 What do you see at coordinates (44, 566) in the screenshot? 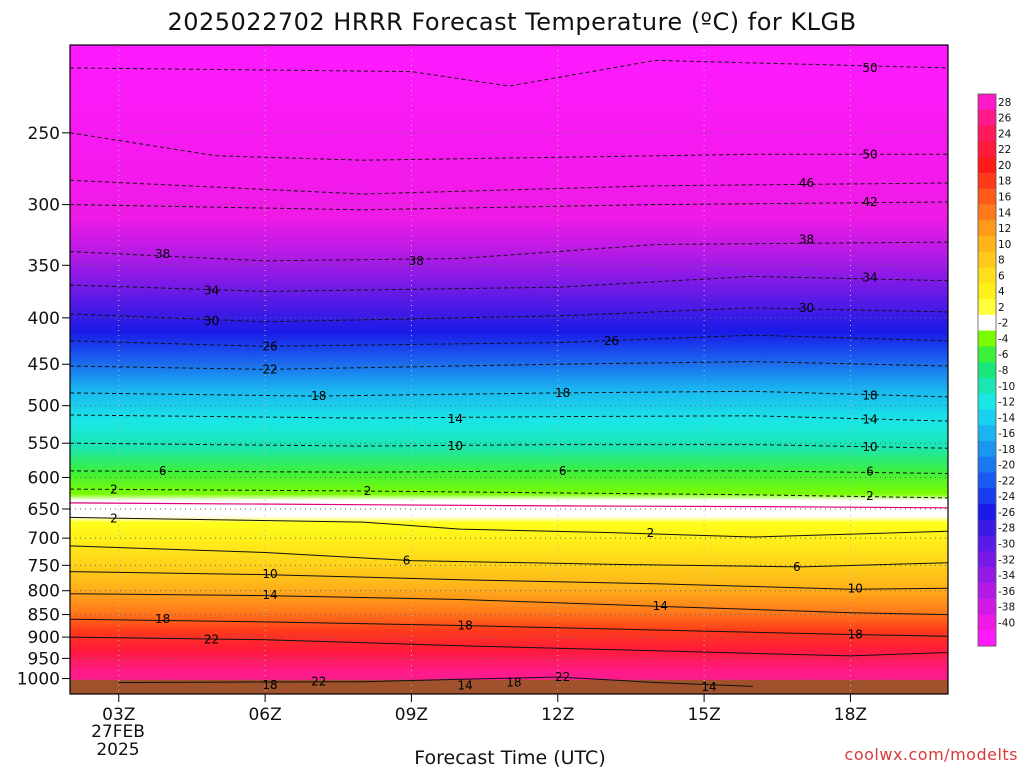
I see `y-tick-label: 750` at bounding box center [44, 566].